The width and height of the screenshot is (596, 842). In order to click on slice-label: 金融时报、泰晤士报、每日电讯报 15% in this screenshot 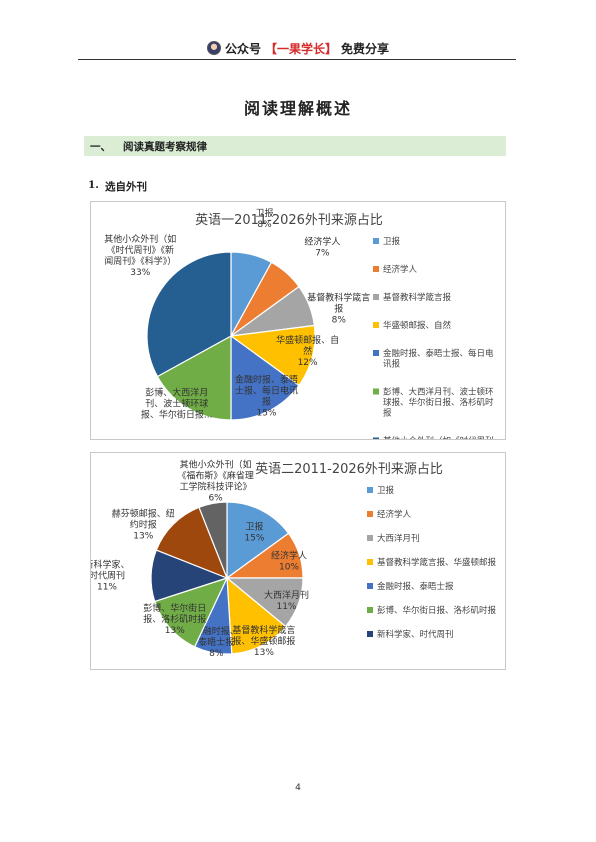, I will do `click(266, 395)`.